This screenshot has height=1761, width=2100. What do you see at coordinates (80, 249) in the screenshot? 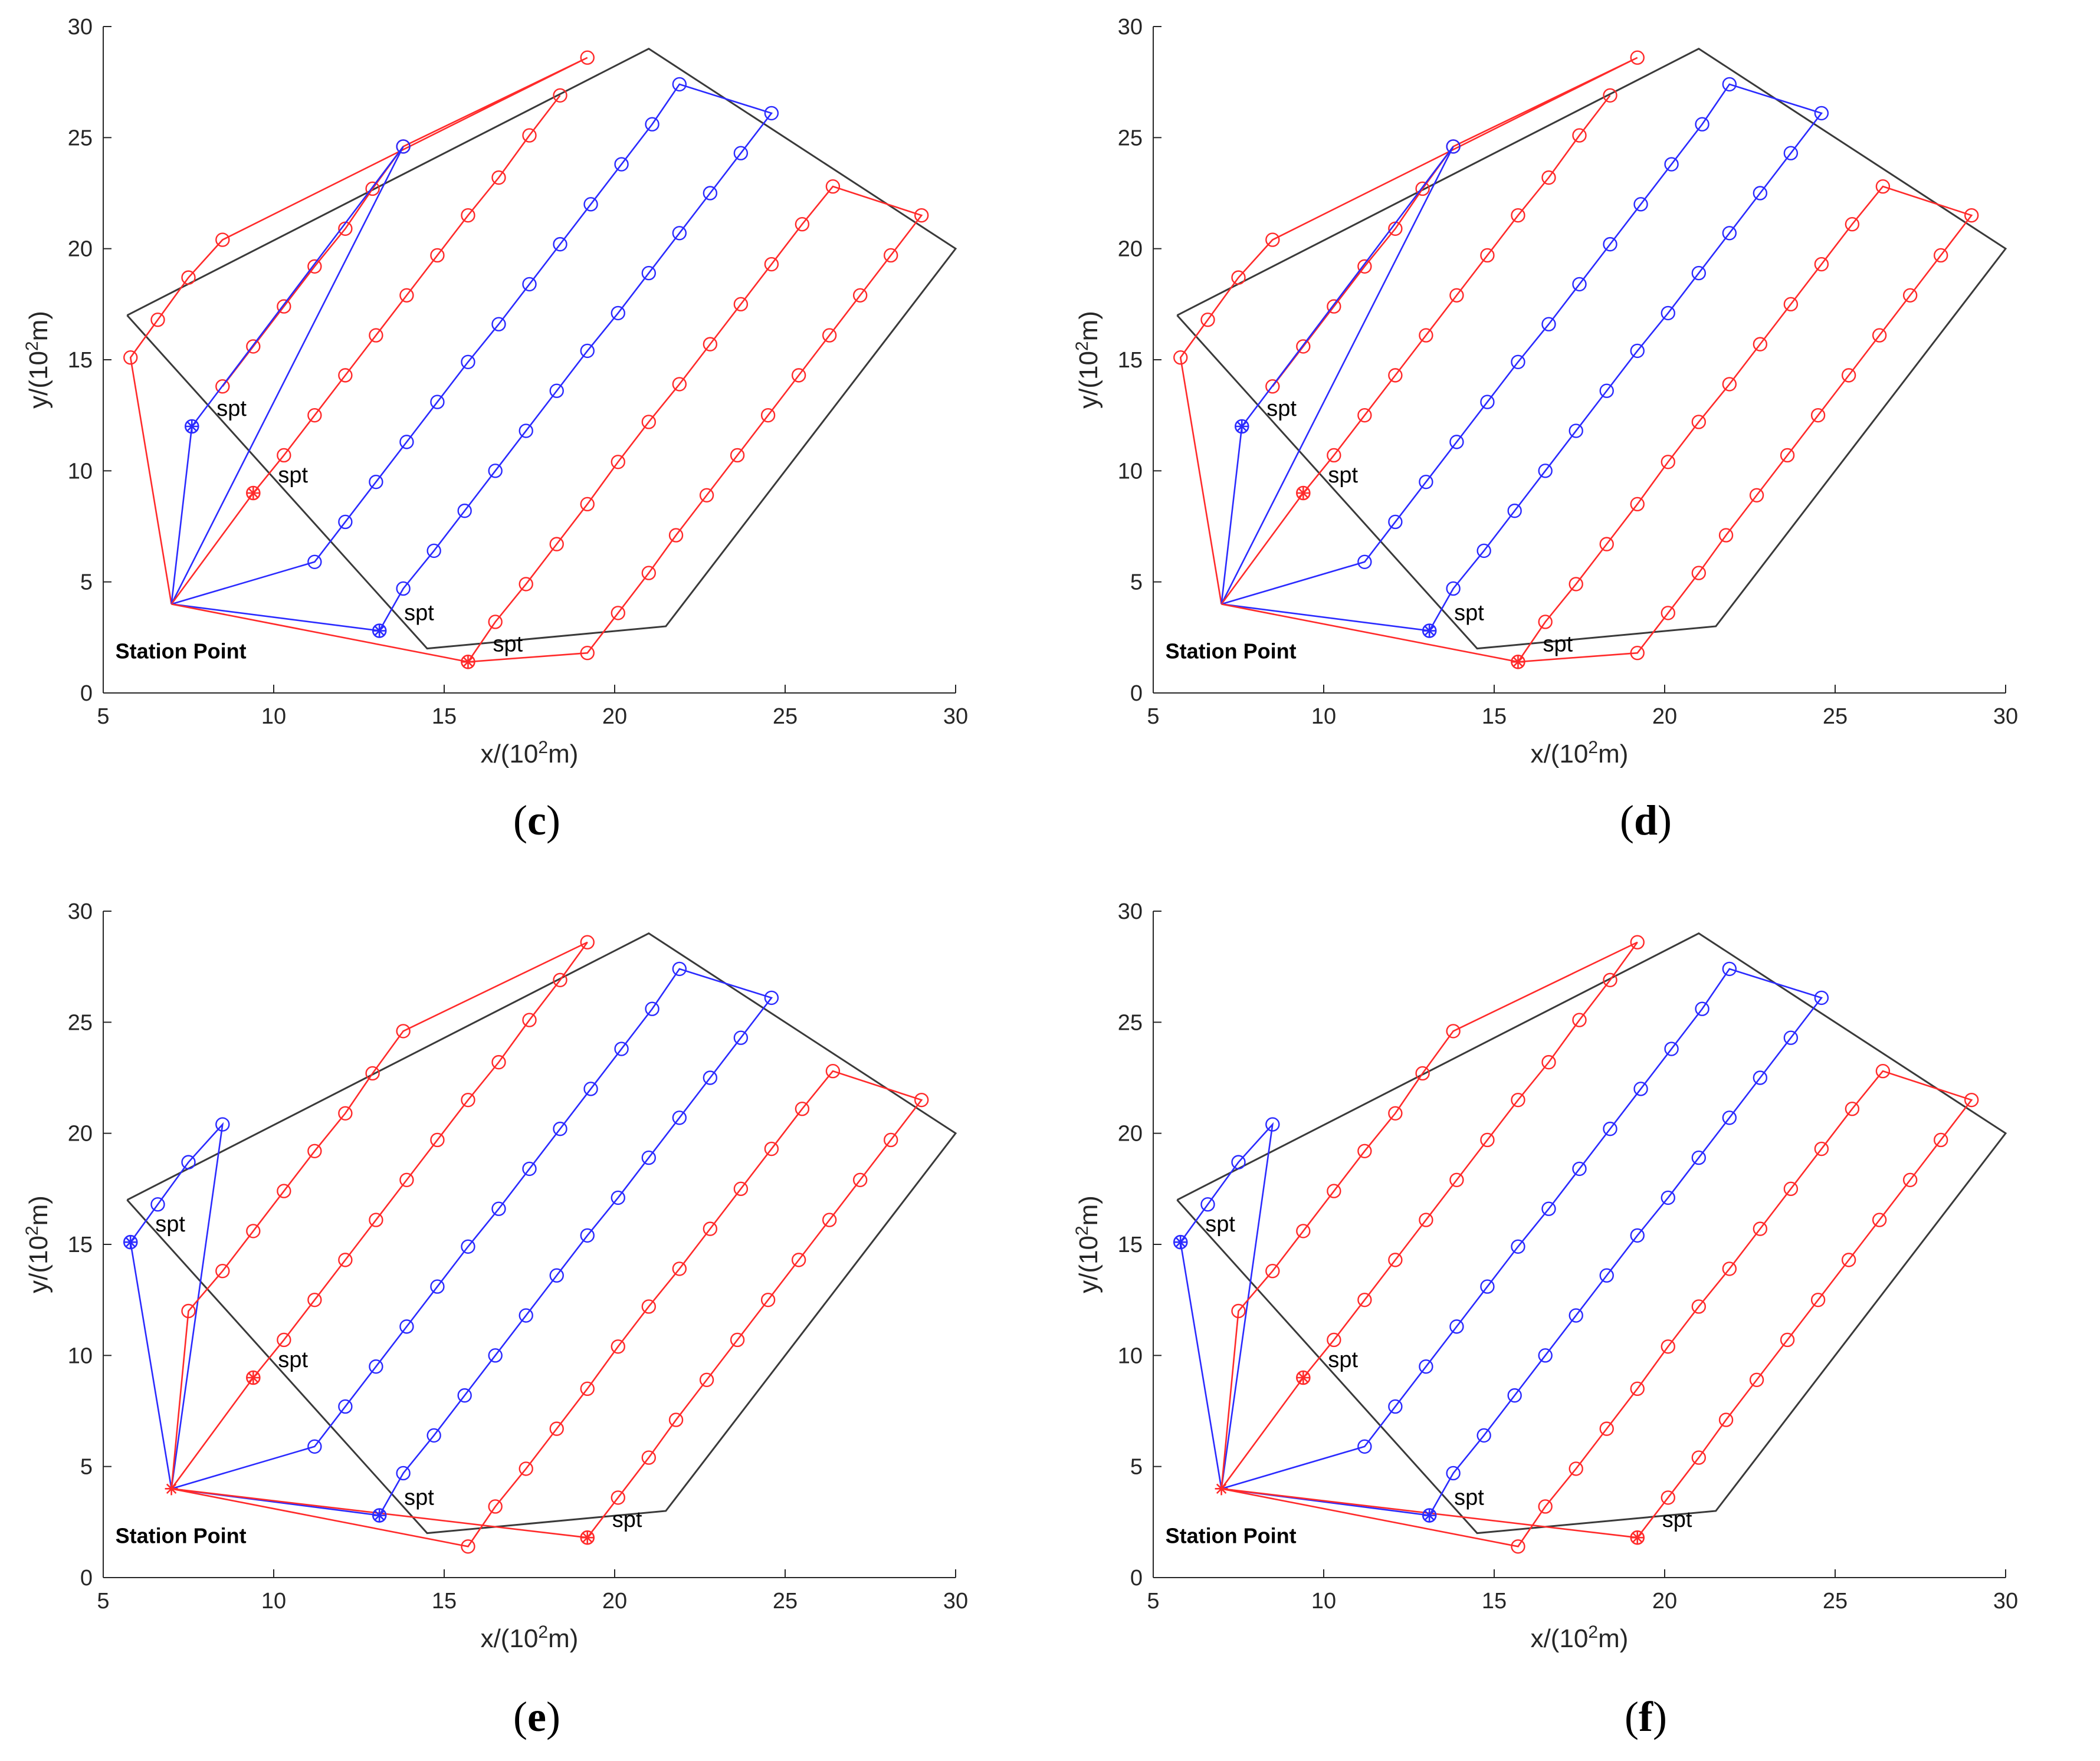
I see `y-tick-label: 20` at bounding box center [80, 249].